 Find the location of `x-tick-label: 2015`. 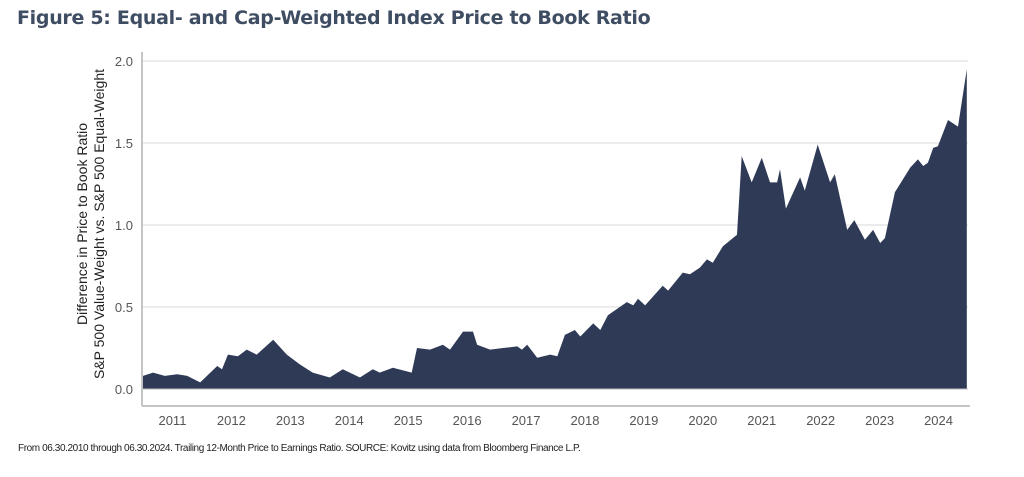

x-tick-label: 2015 is located at coordinates (408, 420).